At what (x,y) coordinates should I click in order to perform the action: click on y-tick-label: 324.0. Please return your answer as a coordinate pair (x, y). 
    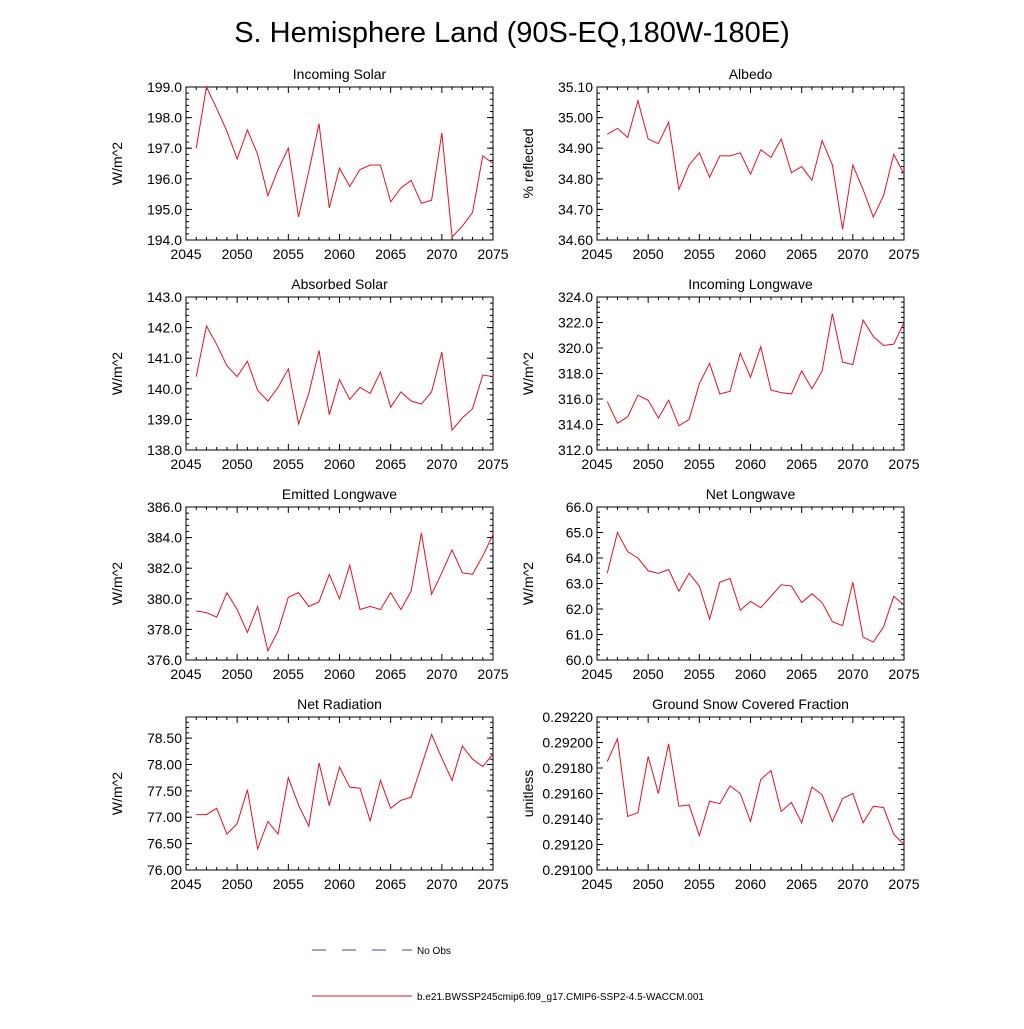
    Looking at the image, I should click on (575, 297).